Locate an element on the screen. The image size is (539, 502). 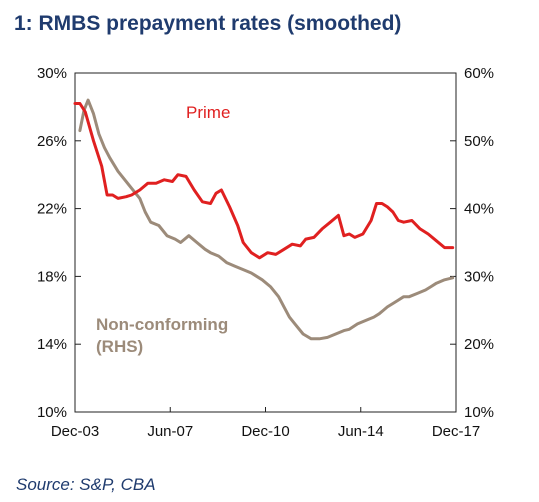
non-conforming-series-label-rhs: (RHS) is located at coordinates (119, 346).